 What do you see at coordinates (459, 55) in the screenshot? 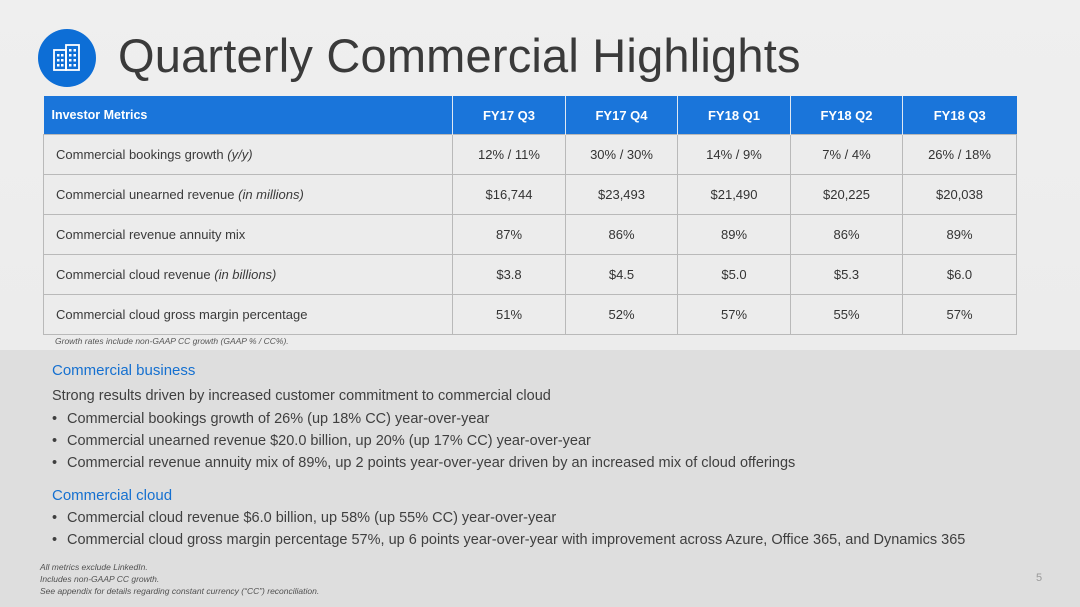
I see `page-title: Quarterly Commercial Highlights` at bounding box center [459, 55].